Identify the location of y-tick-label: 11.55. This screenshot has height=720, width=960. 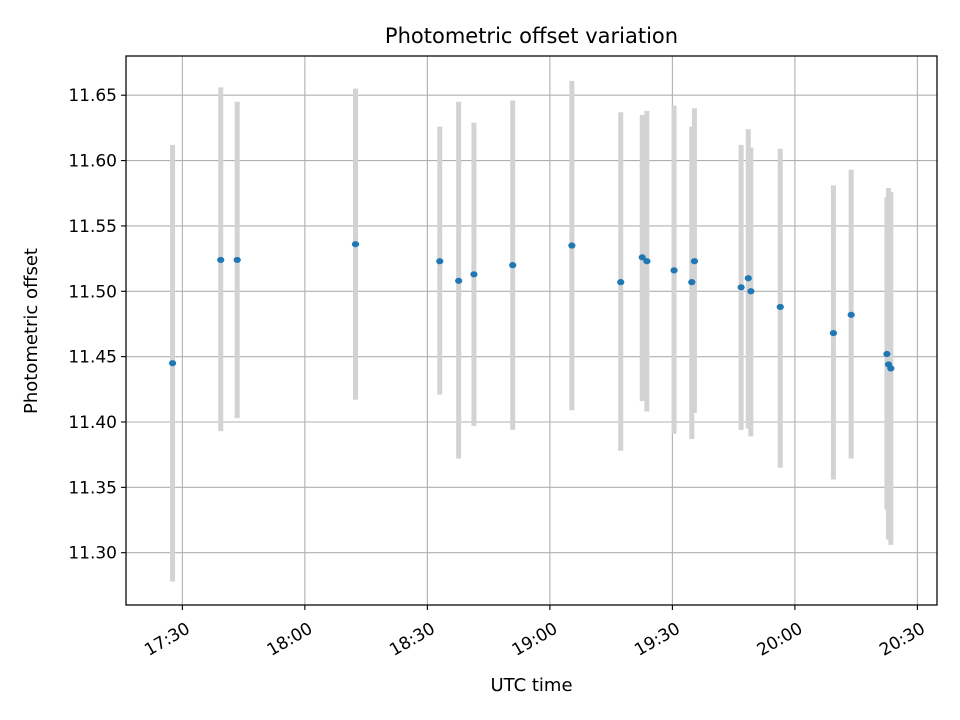
(92, 227).